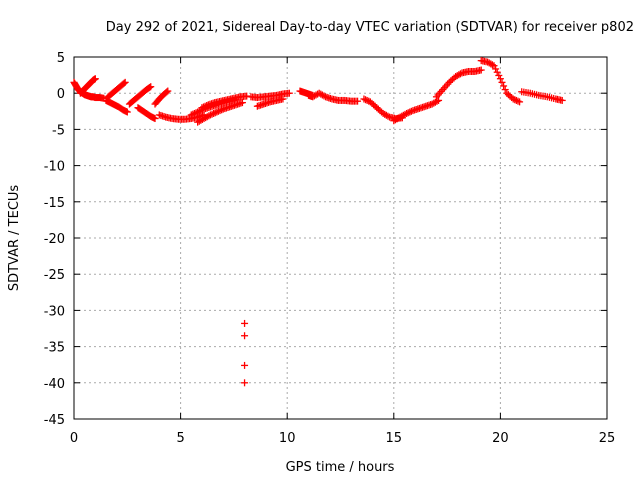 This screenshot has width=640, height=480. What do you see at coordinates (58, 130) in the screenshot?
I see `y-tick-label: -5` at bounding box center [58, 130].